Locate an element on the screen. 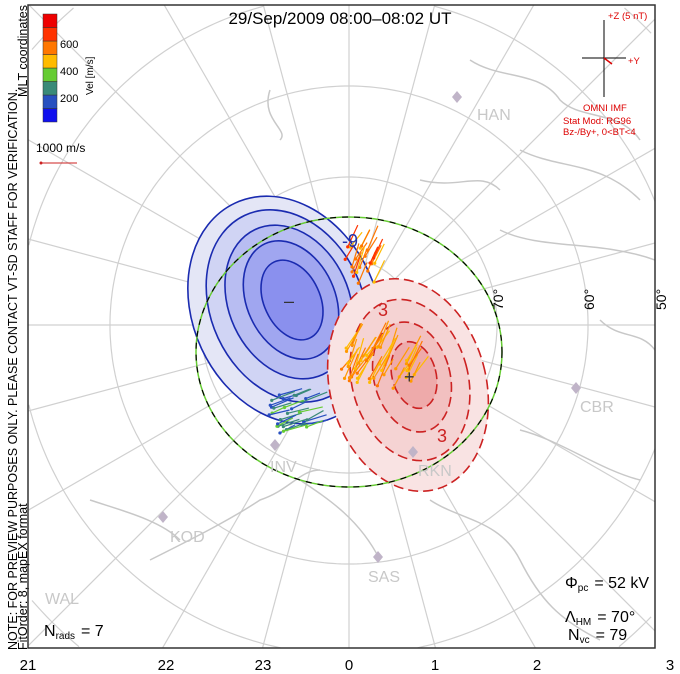  station-label: KOD is located at coordinates (187, 537).